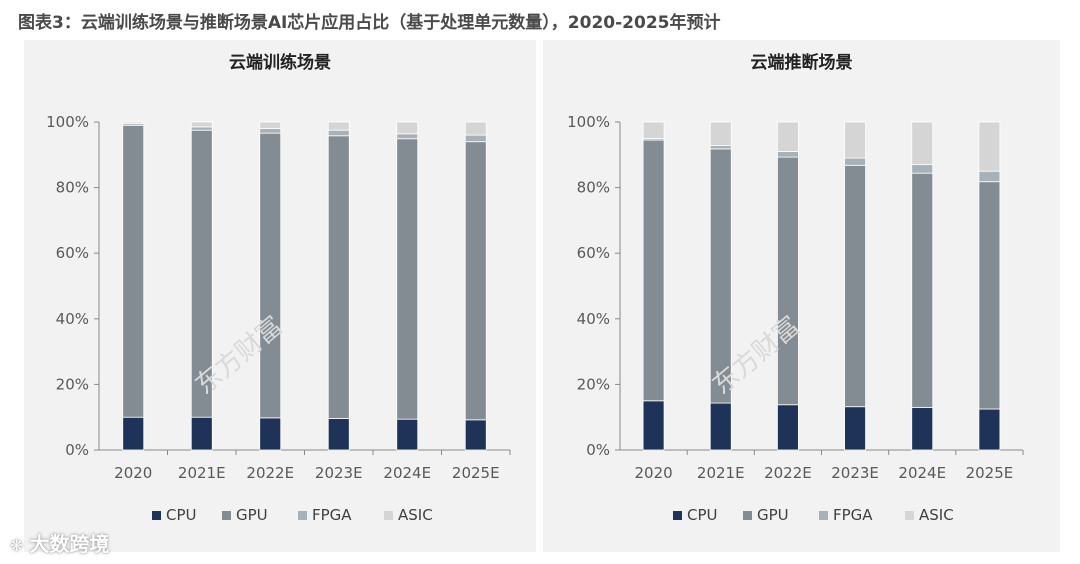 The width and height of the screenshot is (1080, 564). Describe the element at coordinates (17, 545) in the screenshot. I see `brand-logo-icon: ❋` at that location.